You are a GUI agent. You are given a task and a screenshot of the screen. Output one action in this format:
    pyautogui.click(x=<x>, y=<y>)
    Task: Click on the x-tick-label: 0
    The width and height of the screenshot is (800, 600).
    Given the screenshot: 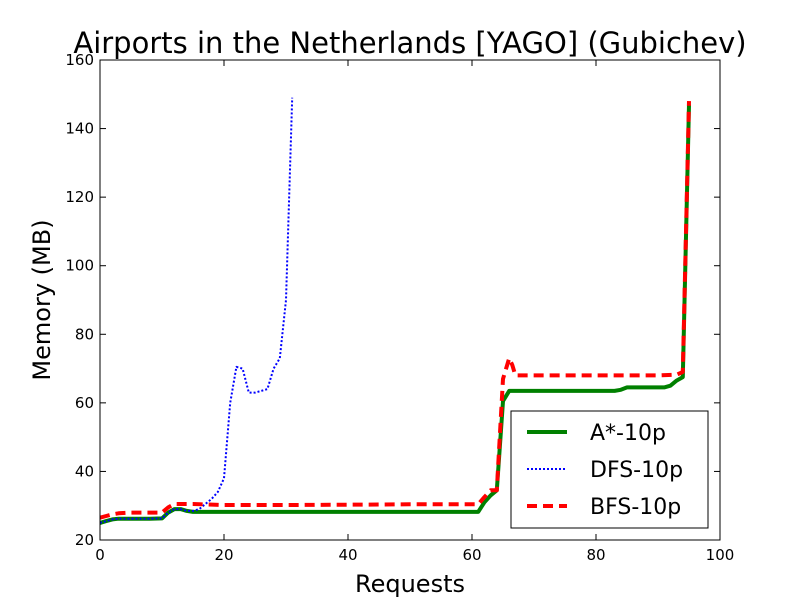 What is the action you would take?
    pyautogui.click(x=100, y=555)
    